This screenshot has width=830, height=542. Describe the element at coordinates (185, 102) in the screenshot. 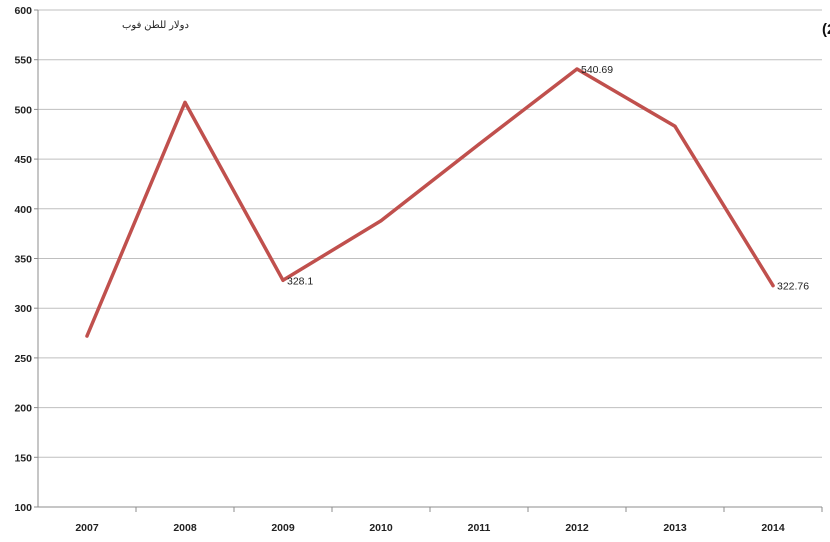

I see `data-point-2008` at that location.